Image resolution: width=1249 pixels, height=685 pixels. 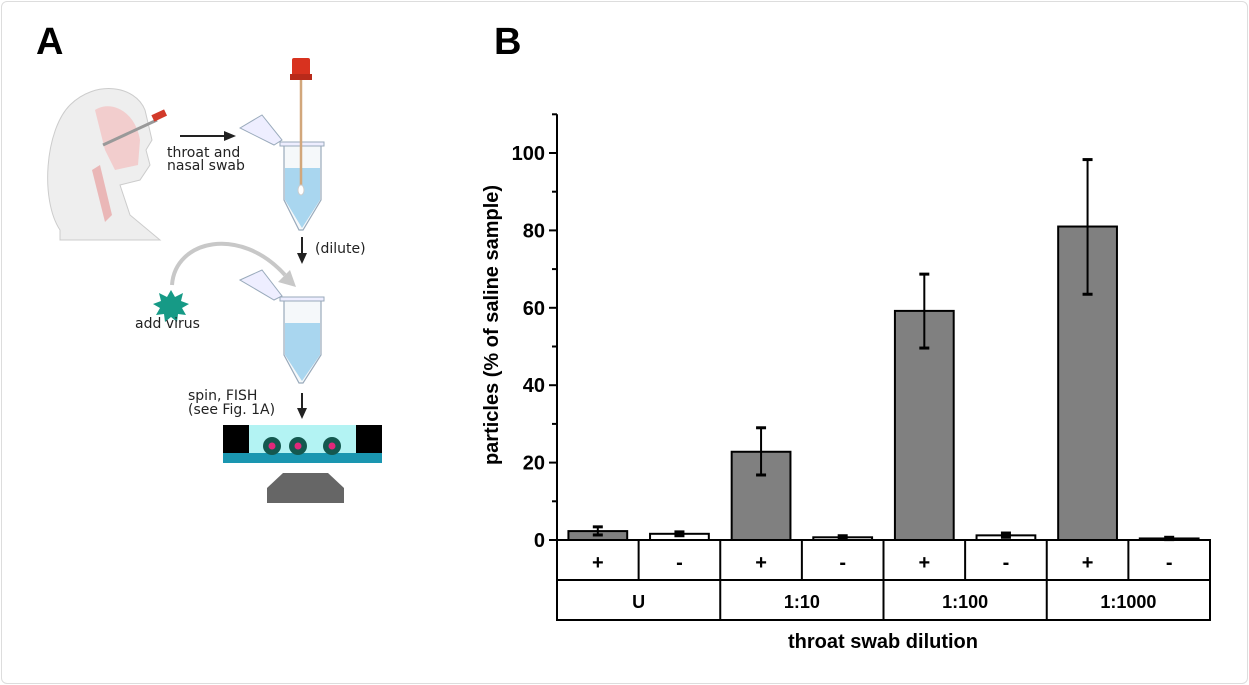 I want to click on group-label: 1:1000, so click(x=1128, y=602).